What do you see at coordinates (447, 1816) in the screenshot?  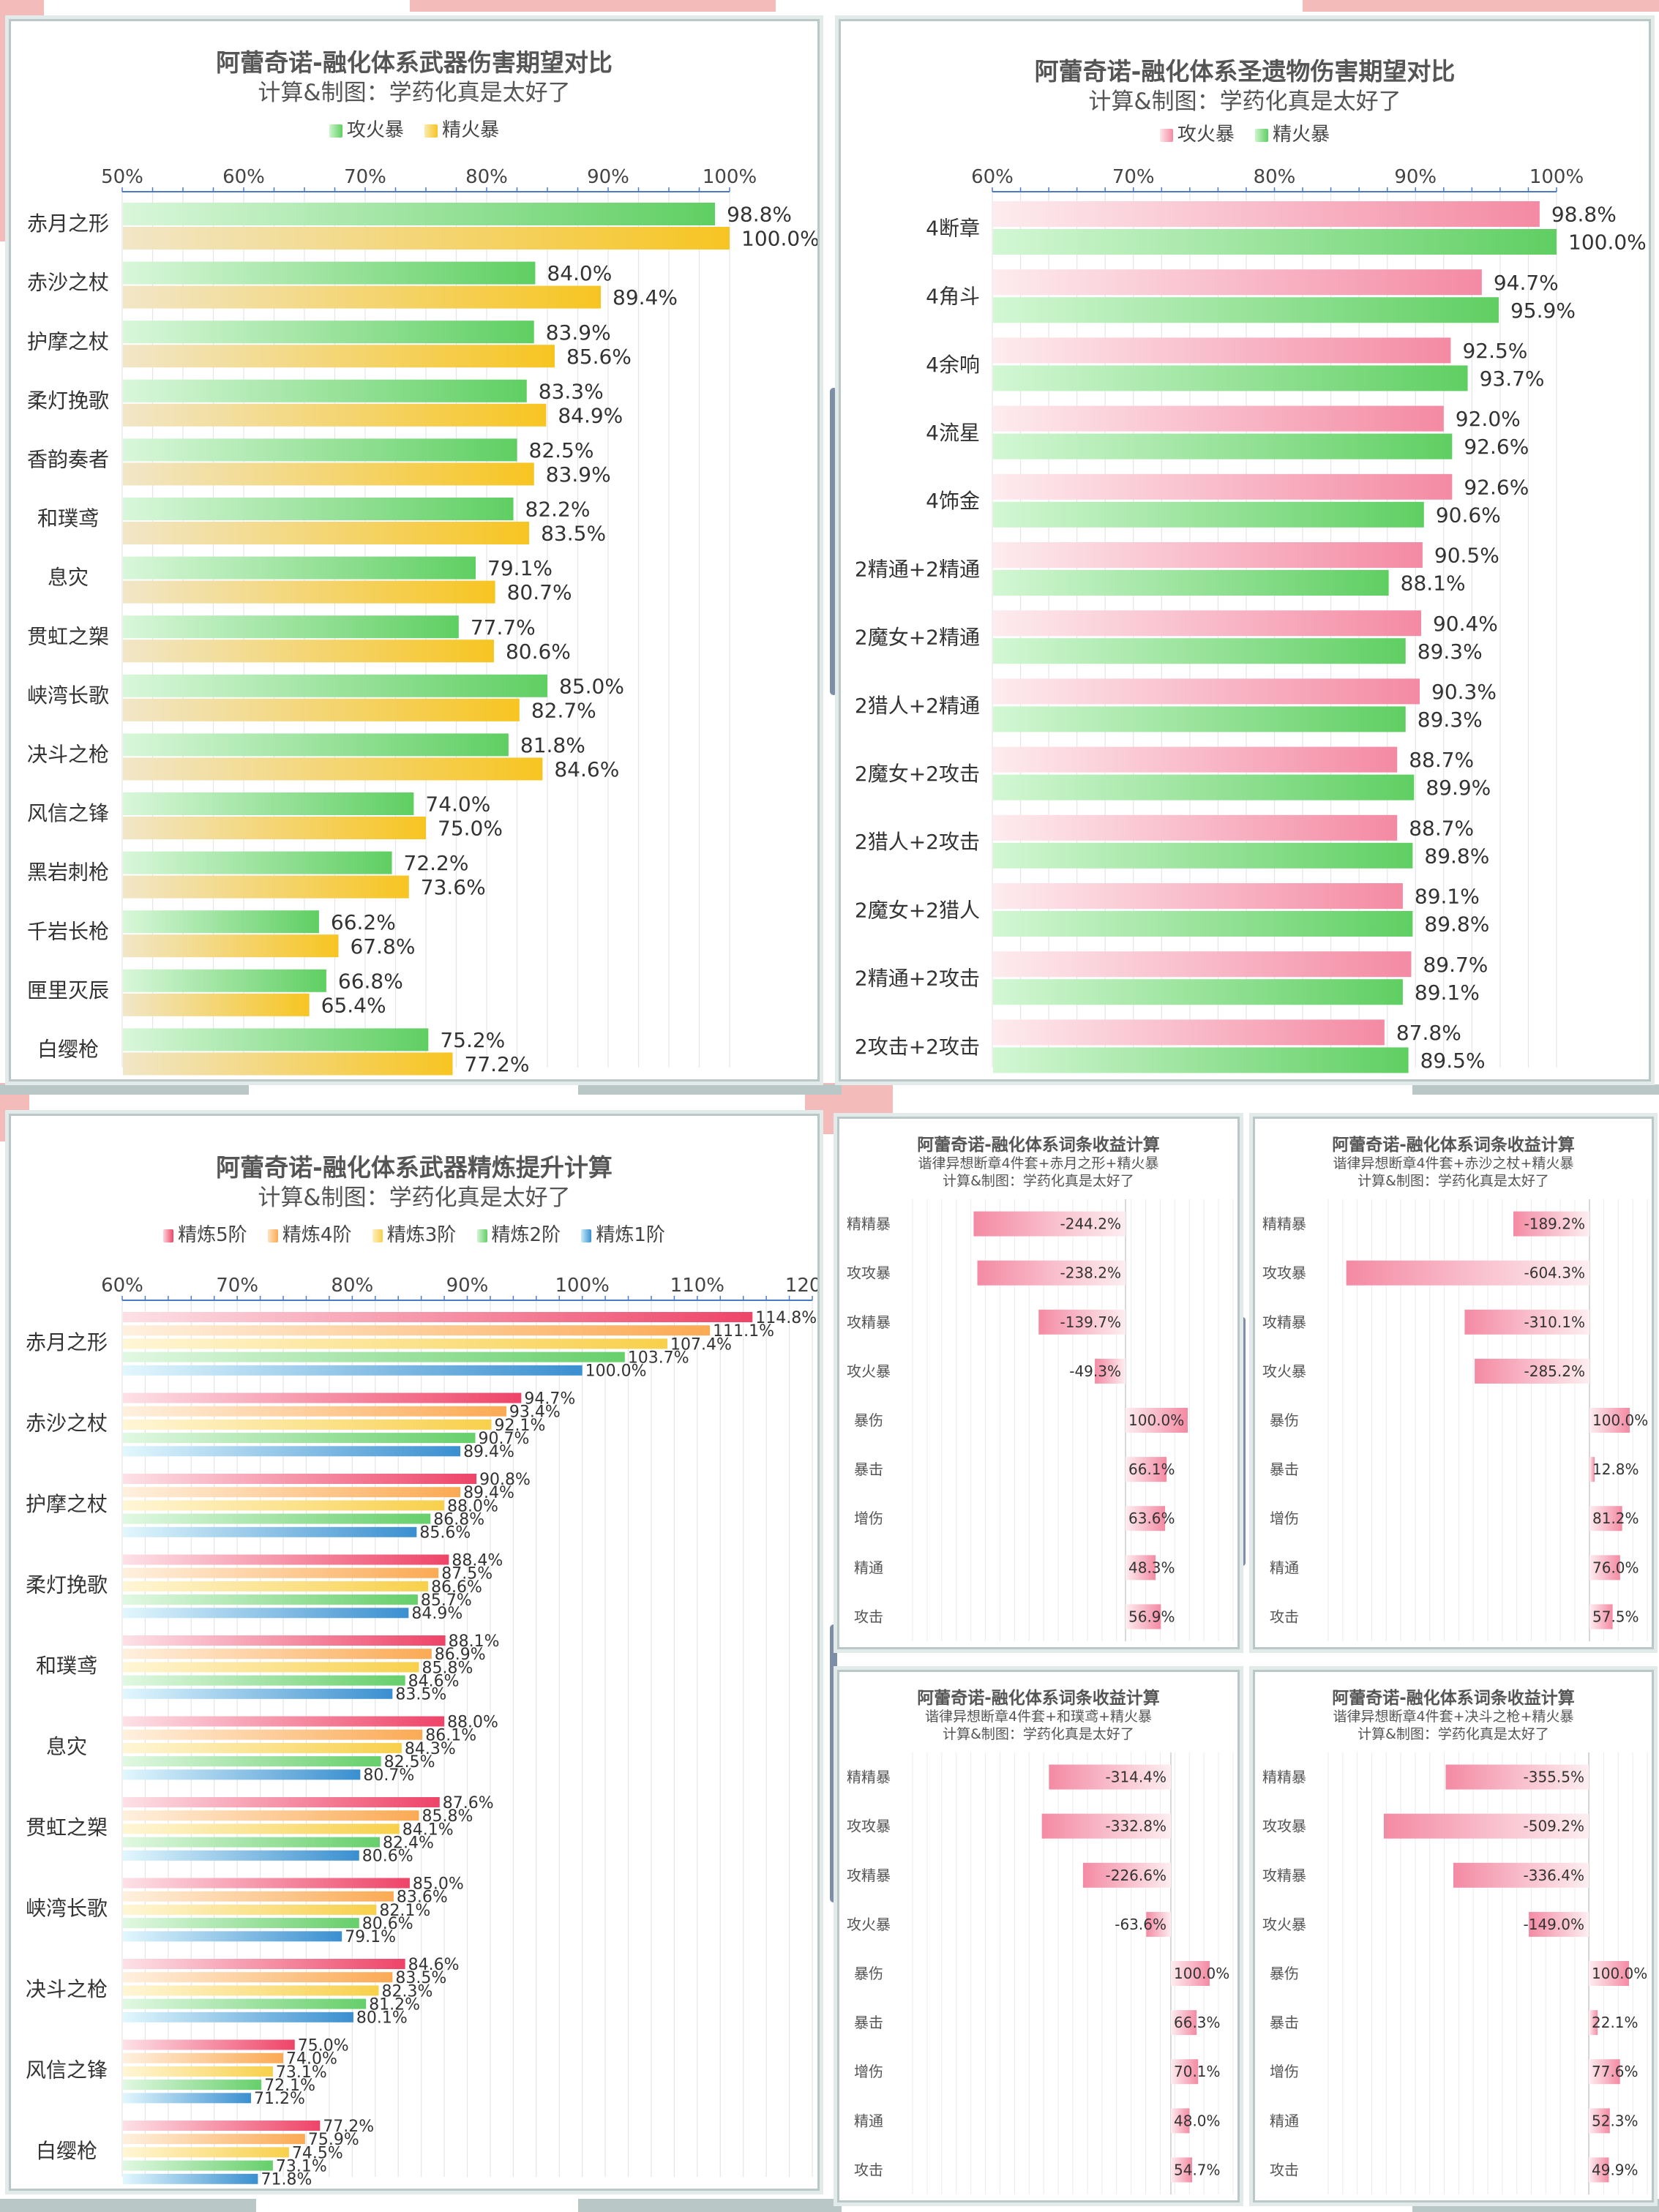 I see `data-label: 85.8%` at bounding box center [447, 1816].